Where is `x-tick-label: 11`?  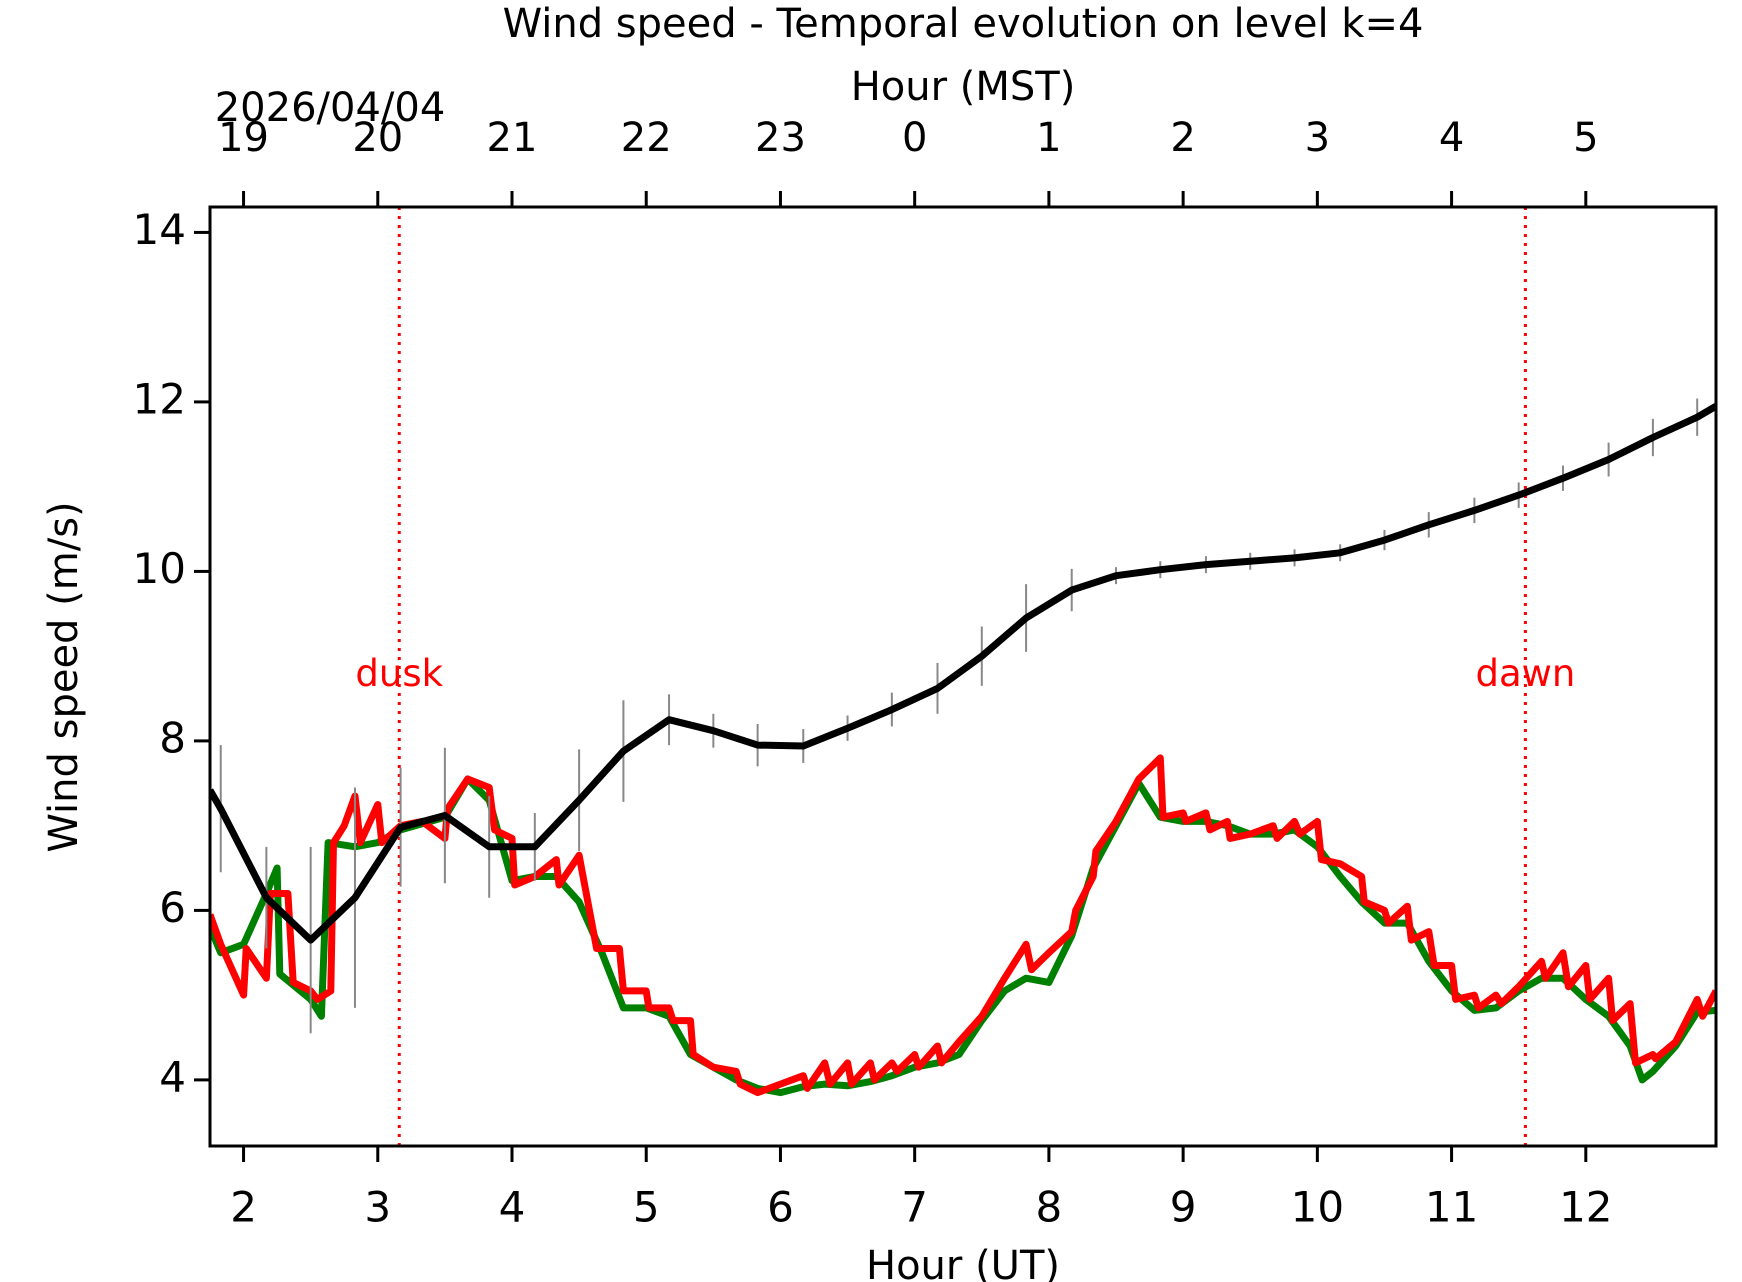
x-tick-label: 11 is located at coordinates (1451, 1207).